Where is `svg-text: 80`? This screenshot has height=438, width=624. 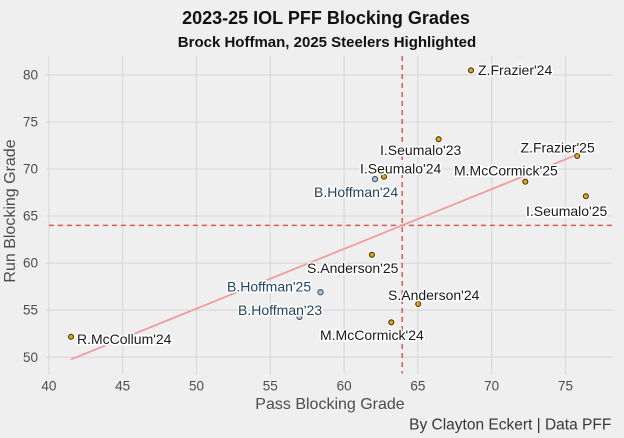
svg-text: 80 is located at coordinates (30, 75).